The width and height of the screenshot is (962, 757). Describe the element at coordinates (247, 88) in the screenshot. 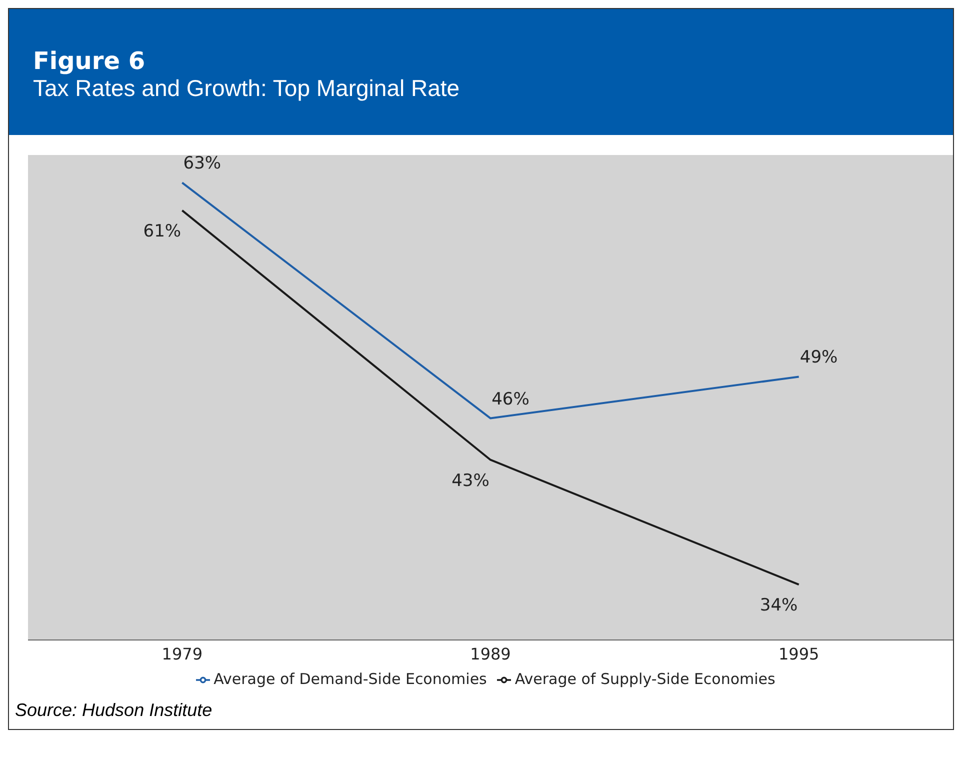

I see `chart-subtitle: Tax Rates and Growth: Top Marginal Rate` at that location.